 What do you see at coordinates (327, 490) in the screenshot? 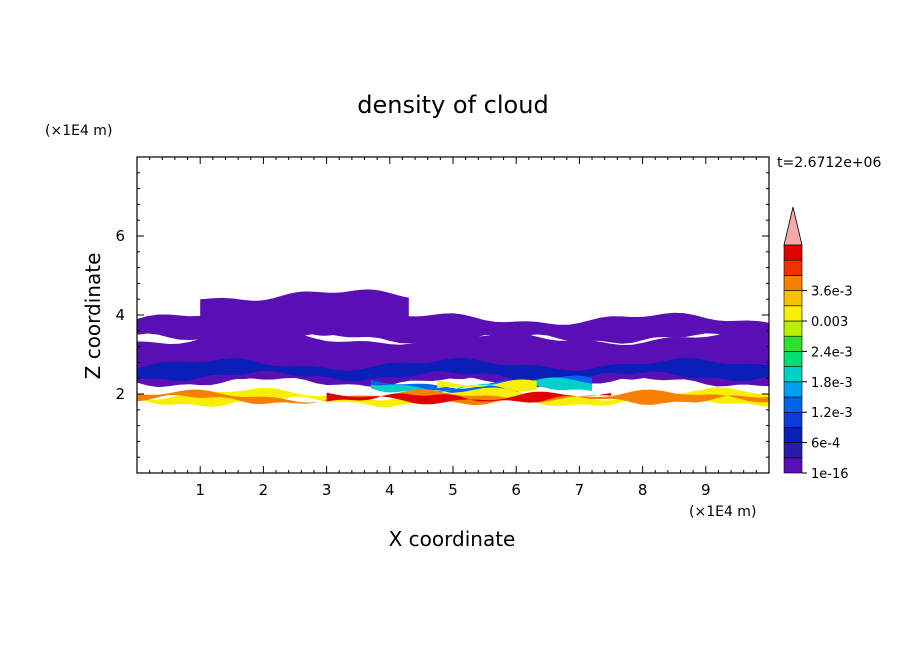
I see `x-tick-label: 3` at bounding box center [327, 490].